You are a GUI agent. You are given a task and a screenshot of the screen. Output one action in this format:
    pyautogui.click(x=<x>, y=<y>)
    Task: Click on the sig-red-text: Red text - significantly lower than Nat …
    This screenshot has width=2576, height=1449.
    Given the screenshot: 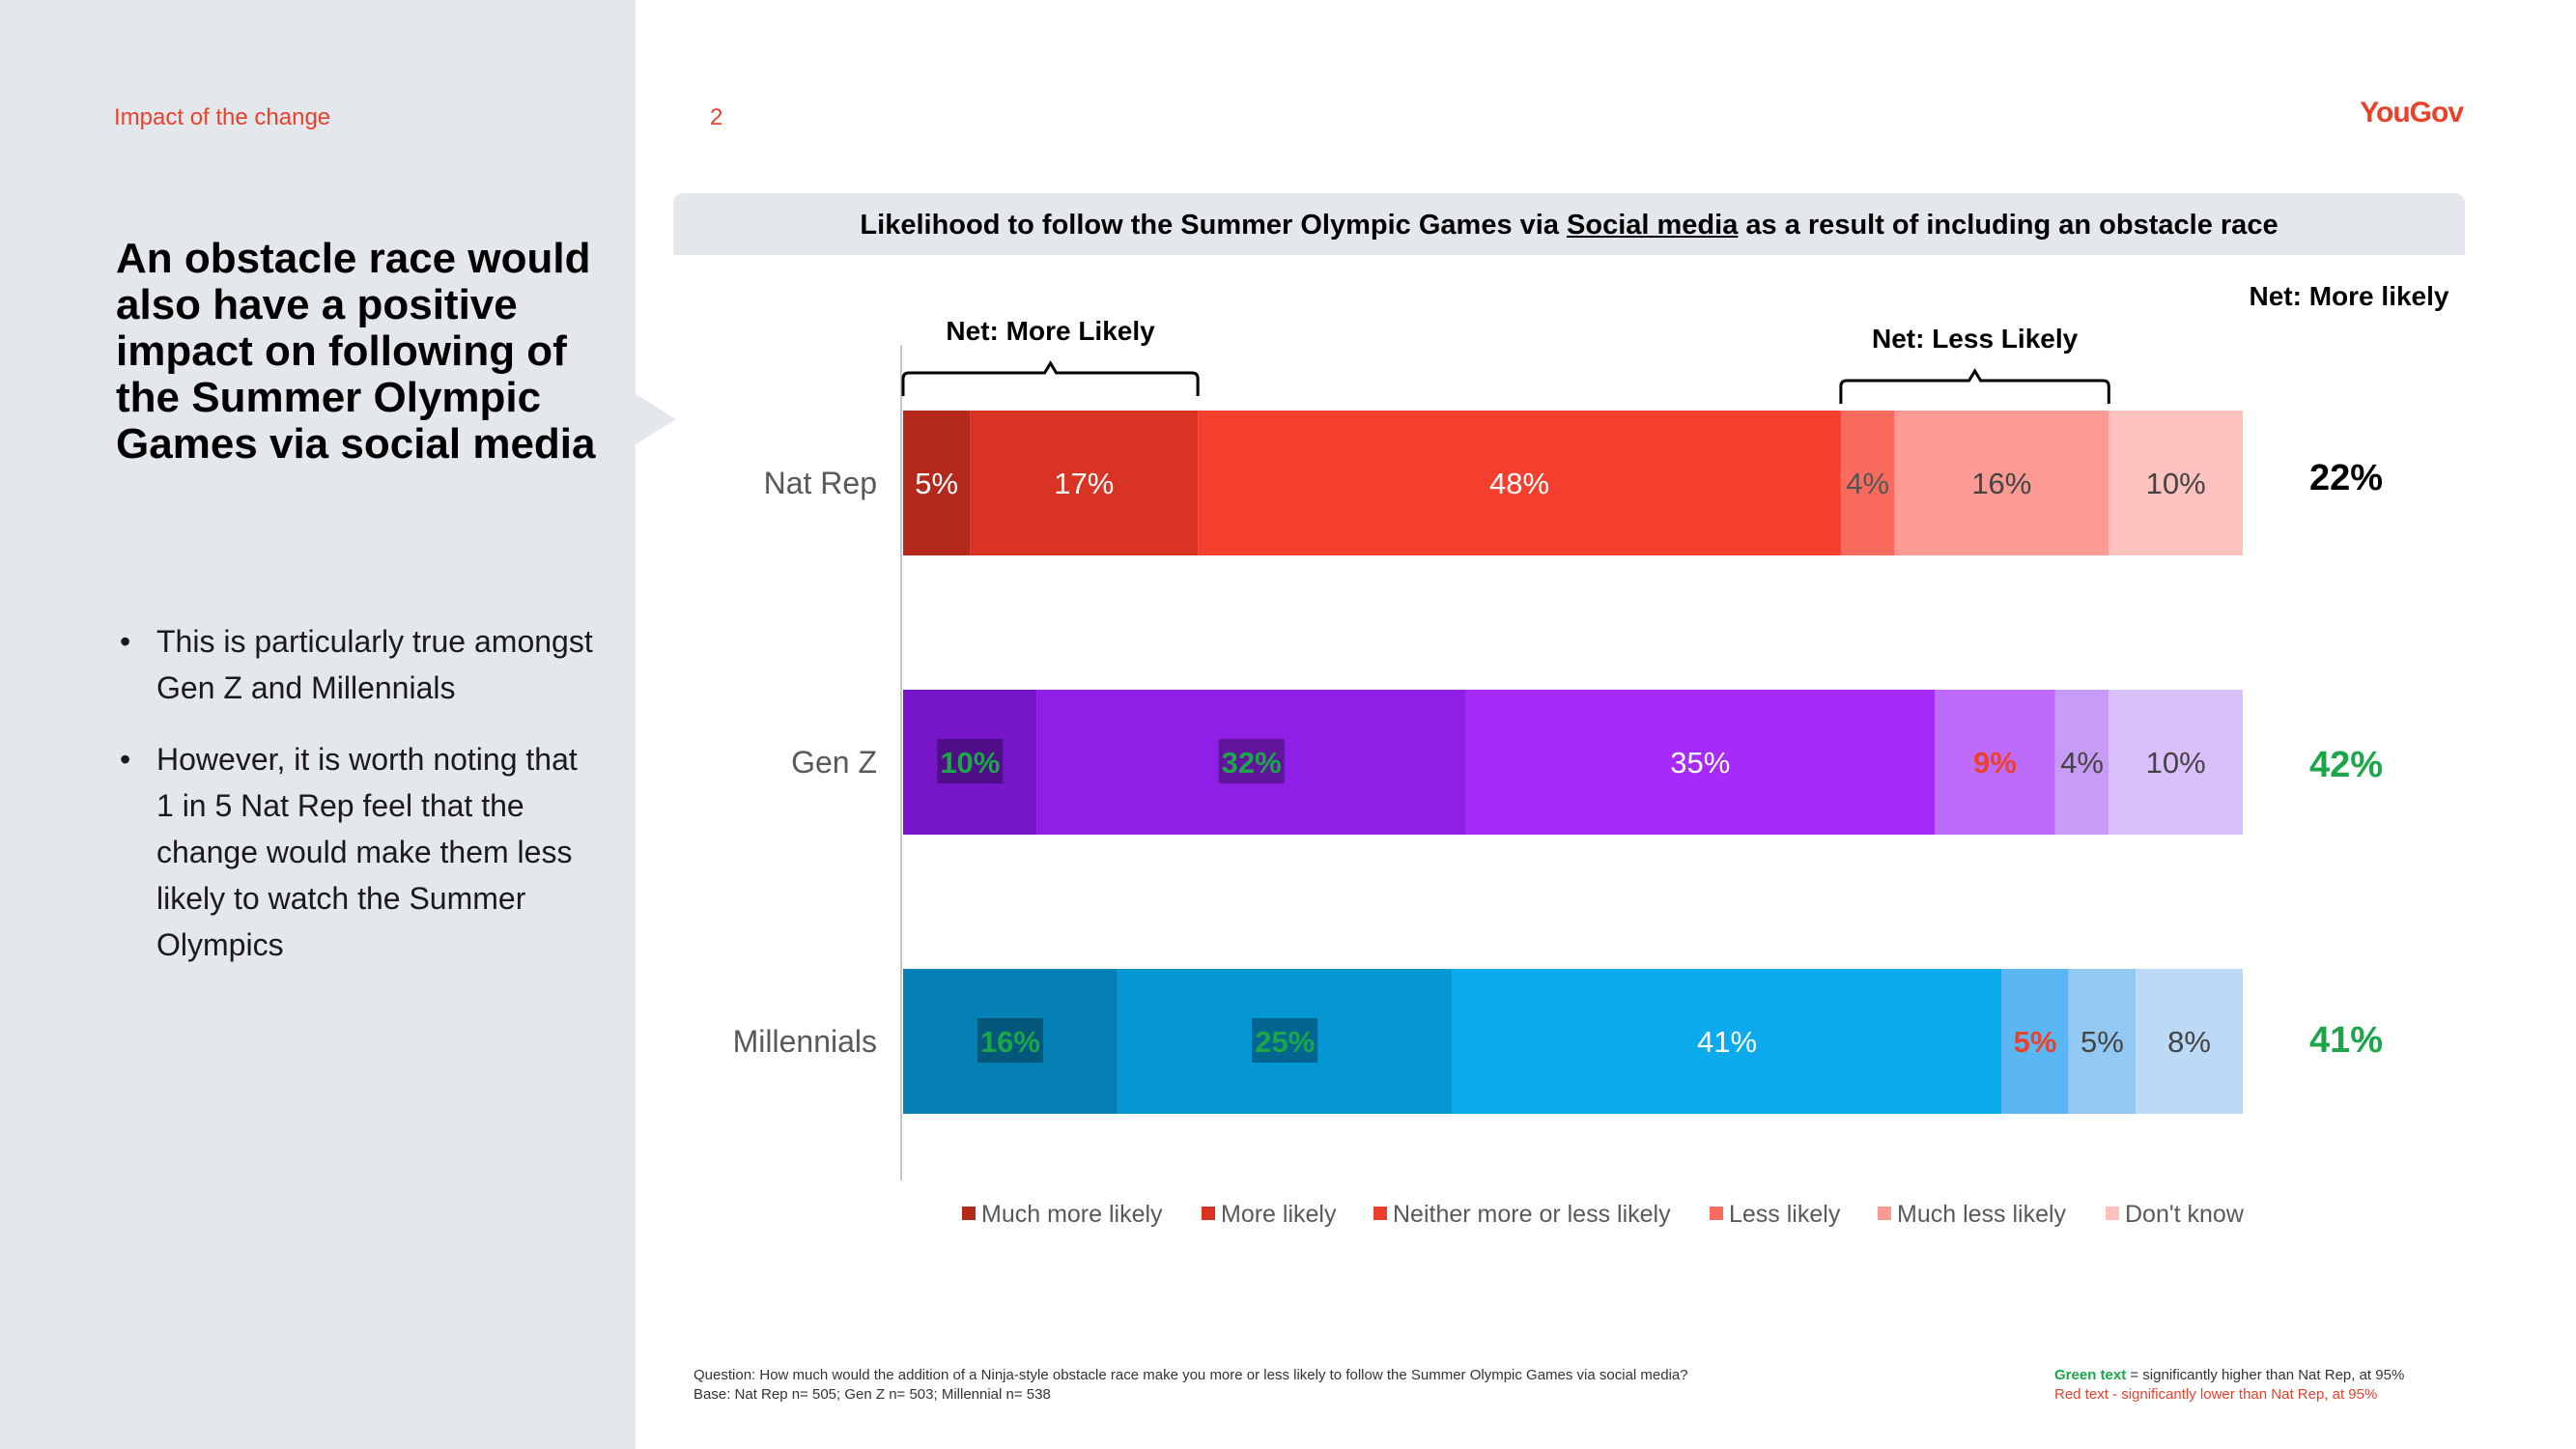 What is the action you would take?
    pyautogui.click(x=2216, y=1394)
    